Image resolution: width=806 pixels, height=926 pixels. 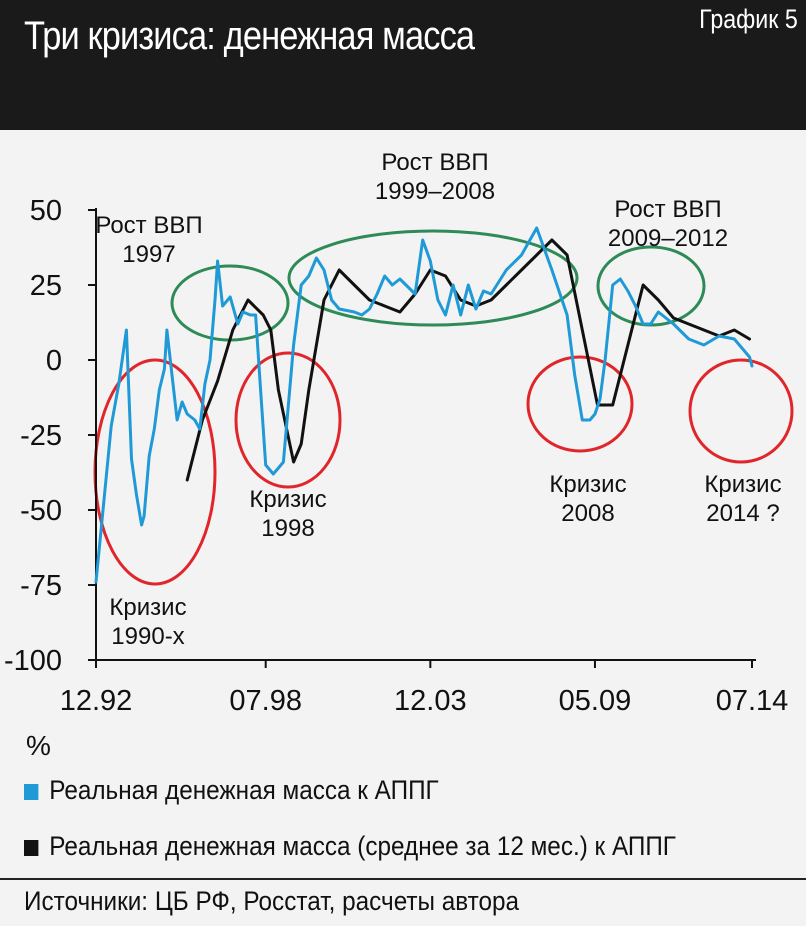 What do you see at coordinates (265, 701) in the screenshot?
I see `x-tick-label: 07.98` at bounding box center [265, 701].